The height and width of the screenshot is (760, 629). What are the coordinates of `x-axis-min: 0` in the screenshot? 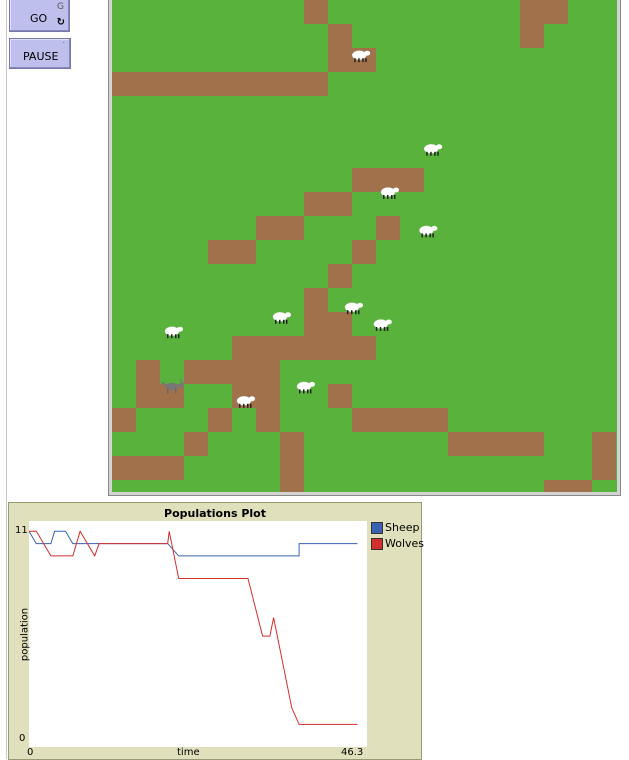 It's located at (30, 752).